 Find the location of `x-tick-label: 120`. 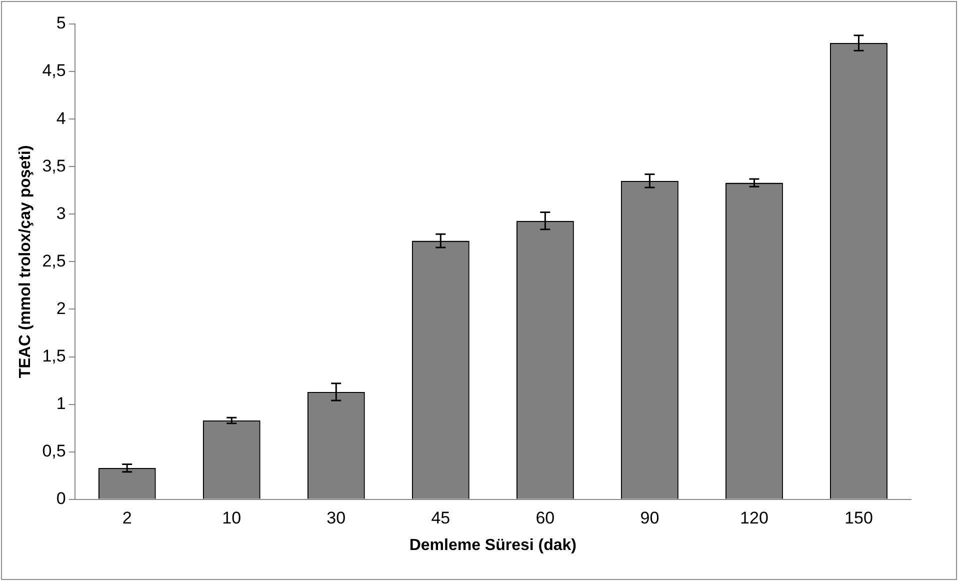

x-tick-label: 120 is located at coordinates (754, 518).